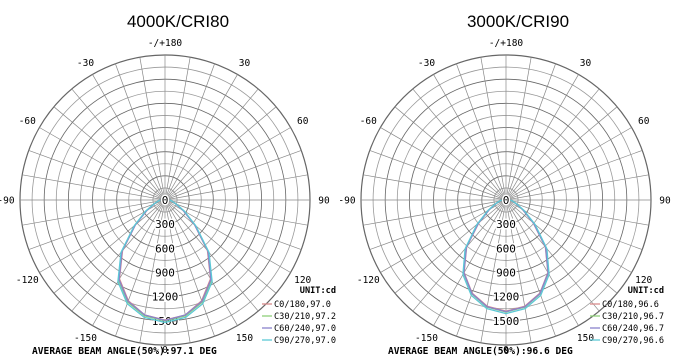 The width and height of the screenshot is (683, 358). What do you see at coordinates (368, 280) in the screenshot?
I see `angle-label: -120` at bounding box center [368, 280].